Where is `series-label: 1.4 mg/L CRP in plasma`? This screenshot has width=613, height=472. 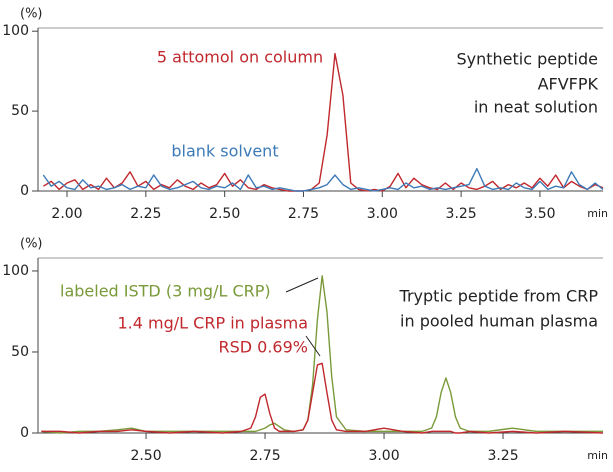 series-label: 1.4 mg/L CRP in plasma is located at coordinates (213, 323).